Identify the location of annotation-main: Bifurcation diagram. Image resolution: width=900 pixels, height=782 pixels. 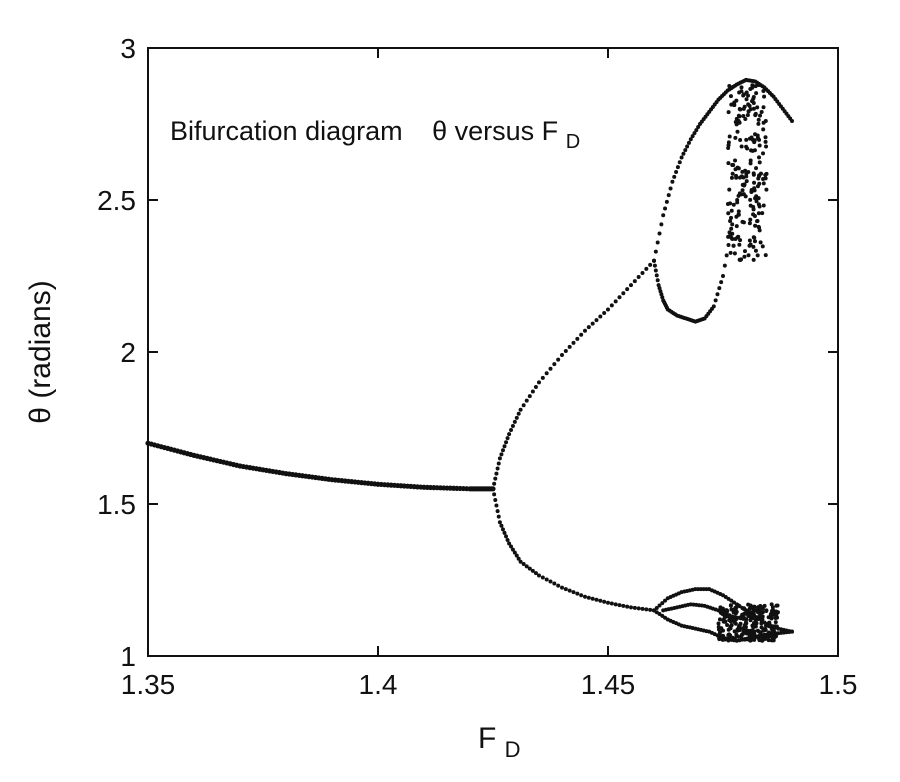
(286, 131).